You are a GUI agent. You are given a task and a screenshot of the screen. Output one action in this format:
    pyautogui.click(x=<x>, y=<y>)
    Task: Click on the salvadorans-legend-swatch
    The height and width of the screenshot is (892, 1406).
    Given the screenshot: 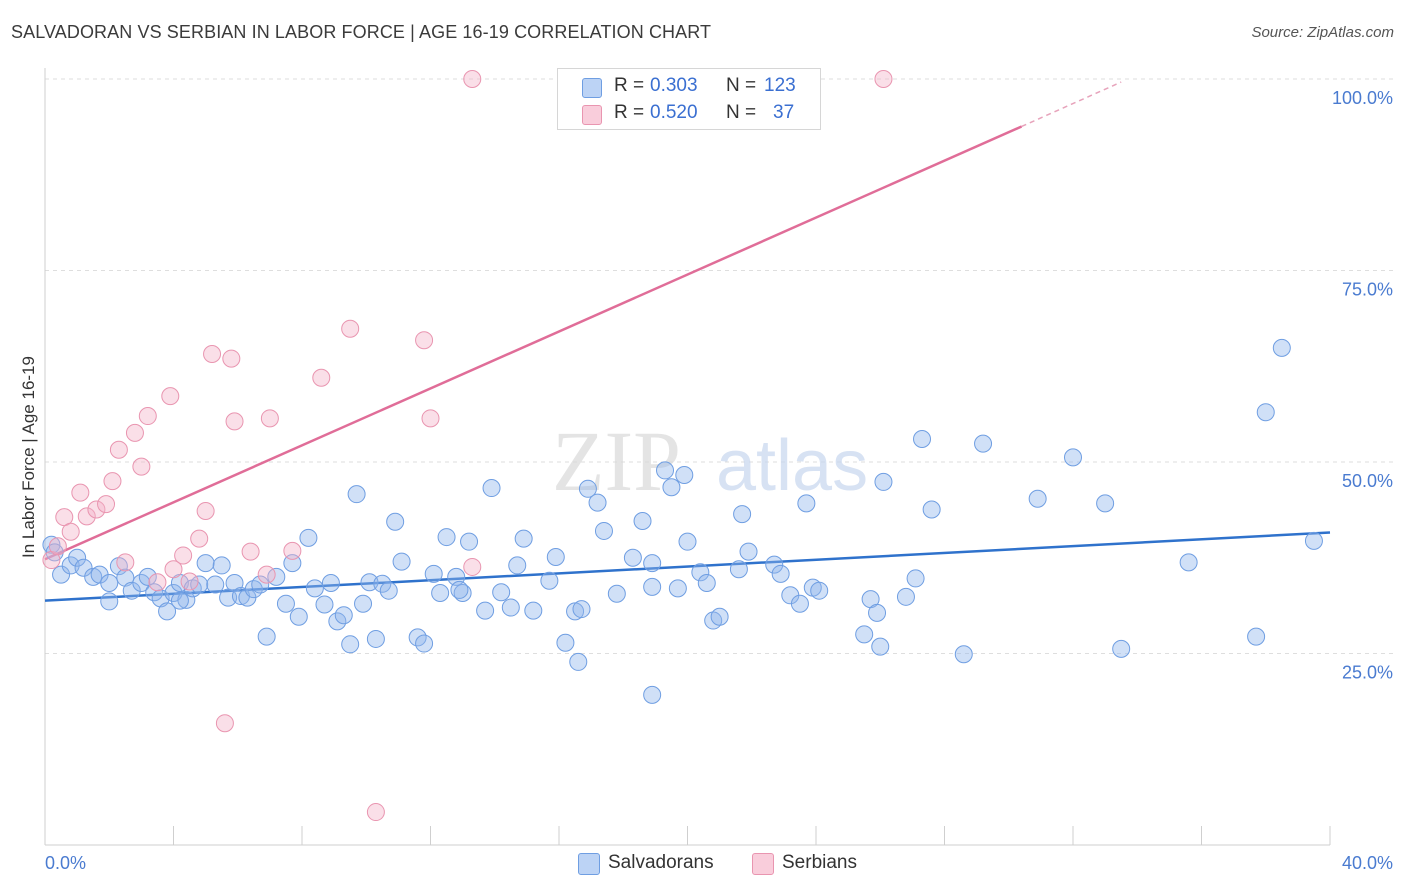 What is the action you would take?
    pyautogui.click(x=589, y=864)
    